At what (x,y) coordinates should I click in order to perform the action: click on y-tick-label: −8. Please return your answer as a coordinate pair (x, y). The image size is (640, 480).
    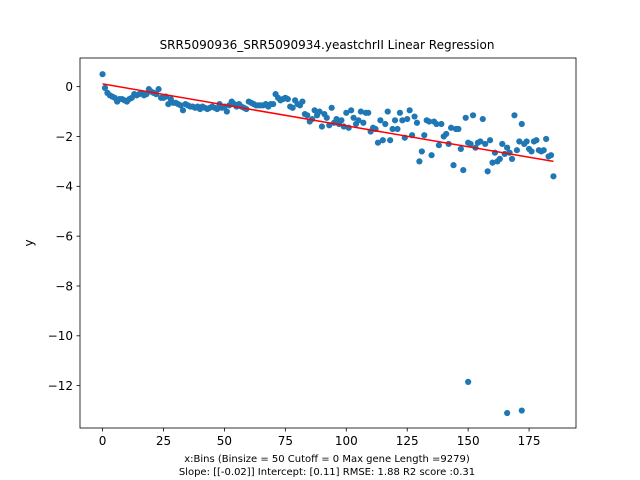
    Looking at the image, I should click on (64, 286).